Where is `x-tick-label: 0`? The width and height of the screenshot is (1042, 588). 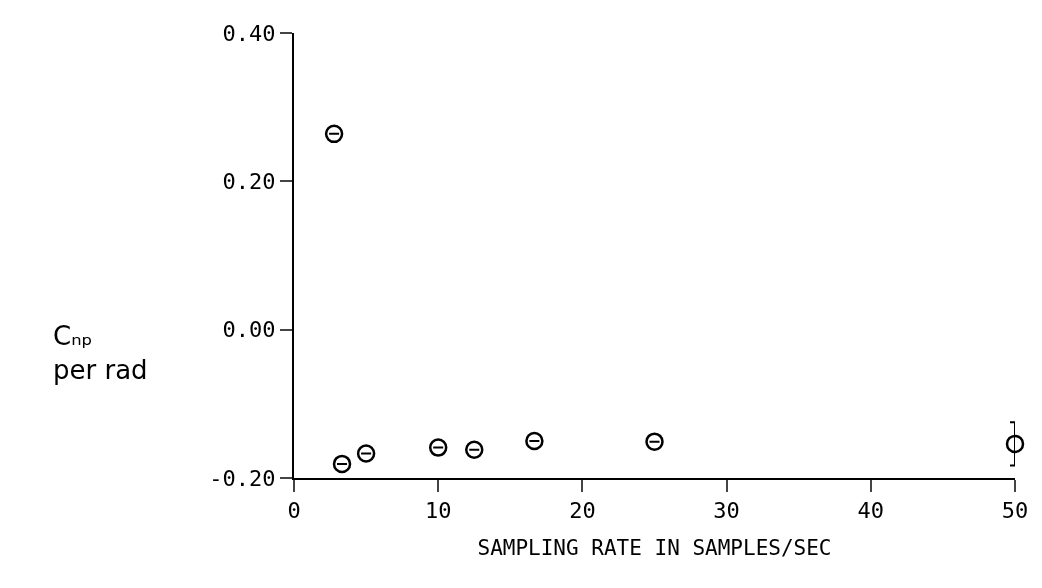
x-tick-label: 0 is located at coordinates (294, 511).